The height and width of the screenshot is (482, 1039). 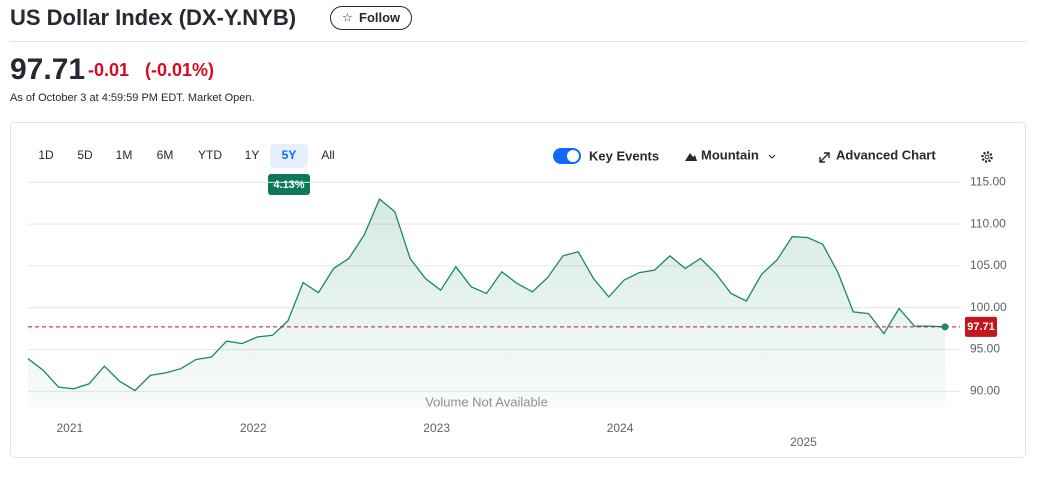 I want to click on y-tick-label: 95.00, so click(x=985, y=349).